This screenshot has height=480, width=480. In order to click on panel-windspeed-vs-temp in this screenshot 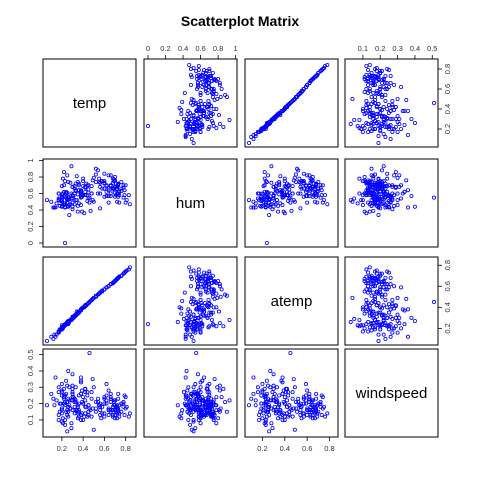, I will do `click(89, 393)`.